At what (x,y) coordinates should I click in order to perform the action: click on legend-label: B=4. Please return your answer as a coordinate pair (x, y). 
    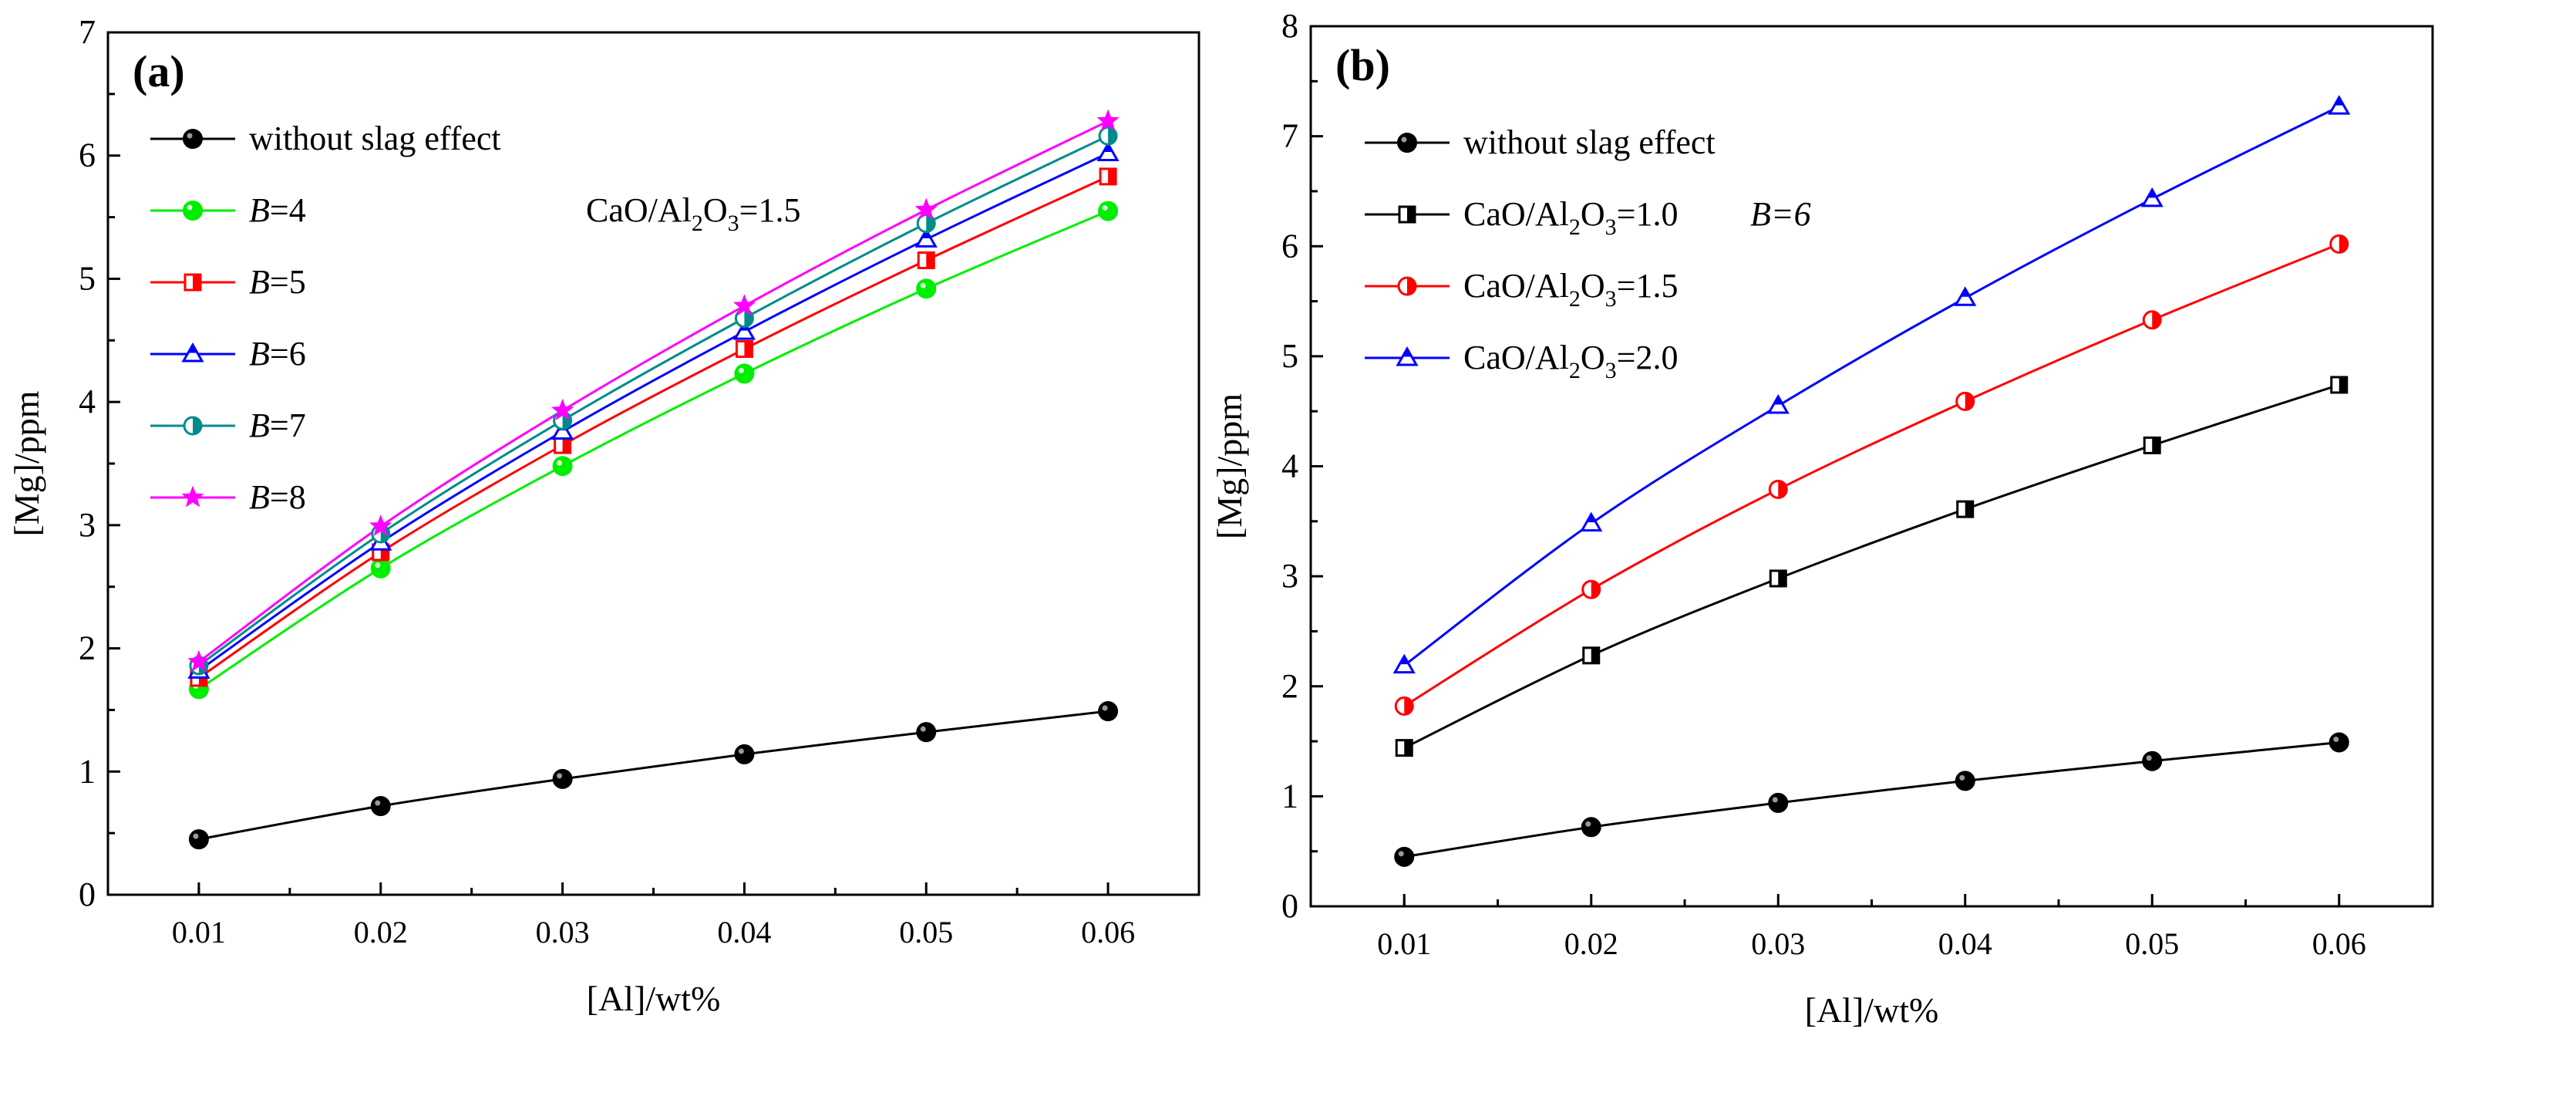
    Looking at the image, I should click on (277, 210).